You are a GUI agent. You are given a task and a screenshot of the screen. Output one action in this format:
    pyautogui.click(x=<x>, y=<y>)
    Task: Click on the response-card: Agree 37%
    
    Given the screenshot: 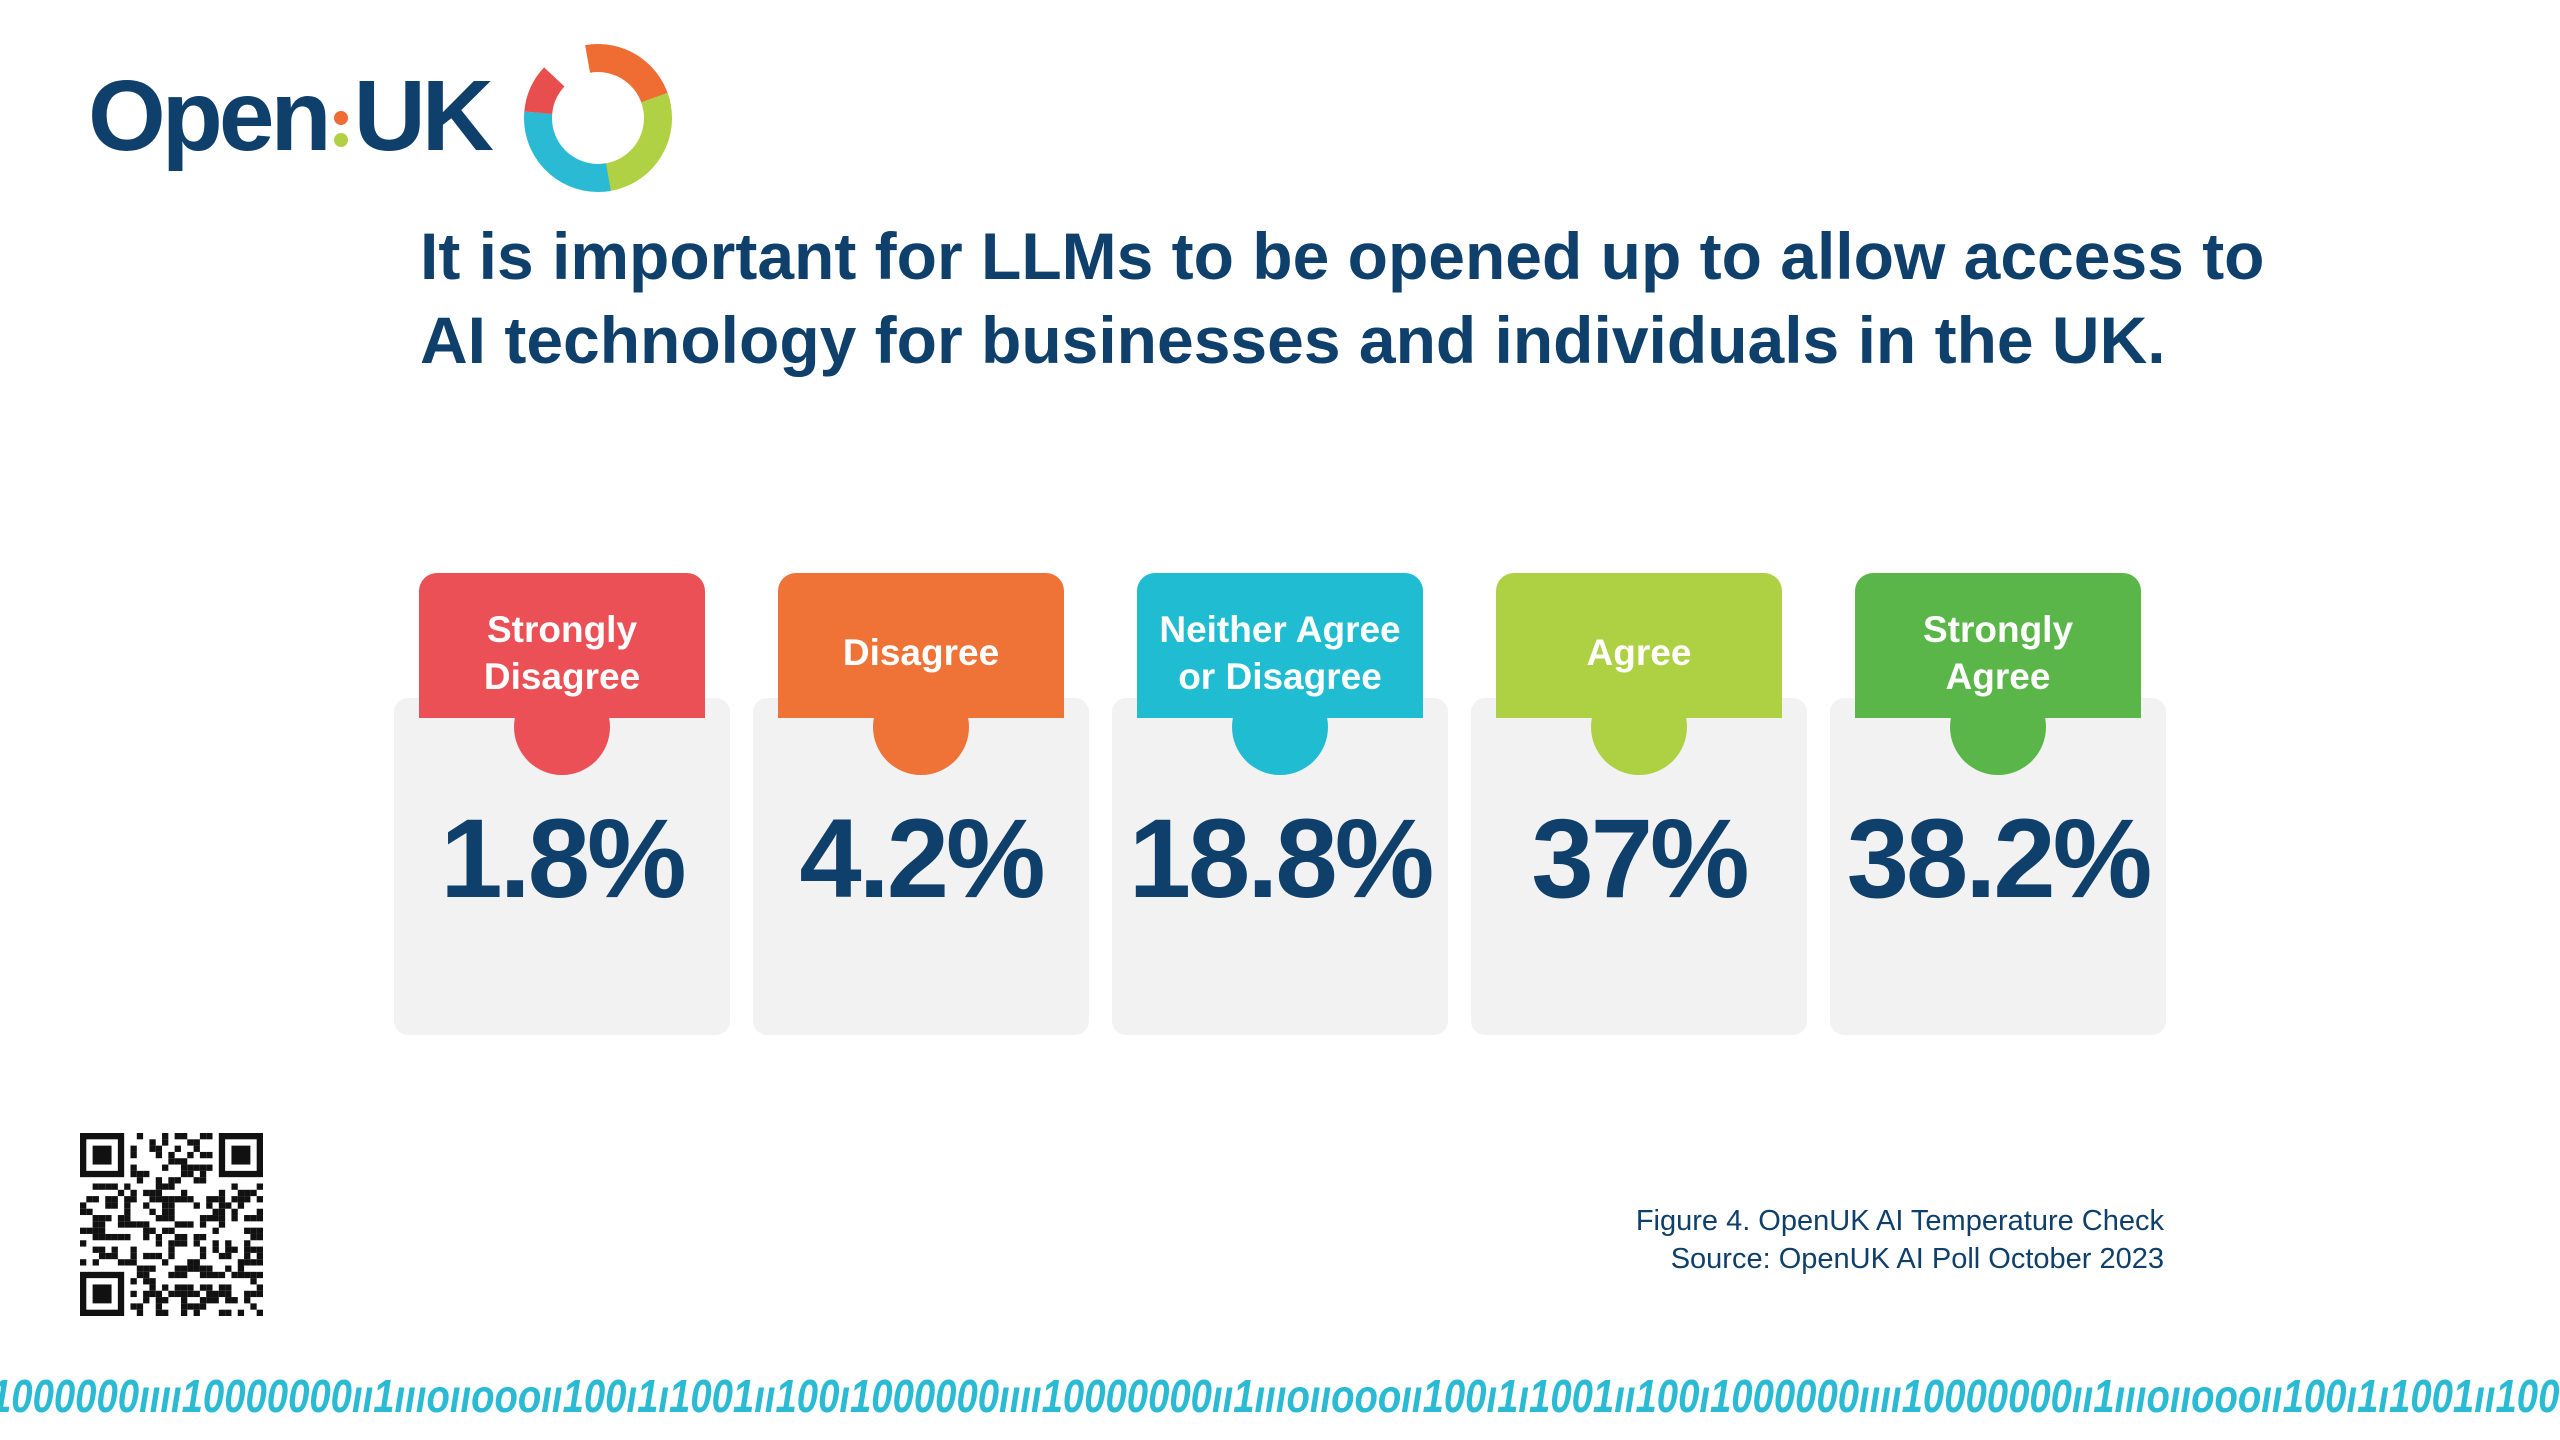 What is the action you would take?
    pyautogui.click(x=1639, y=804)
    